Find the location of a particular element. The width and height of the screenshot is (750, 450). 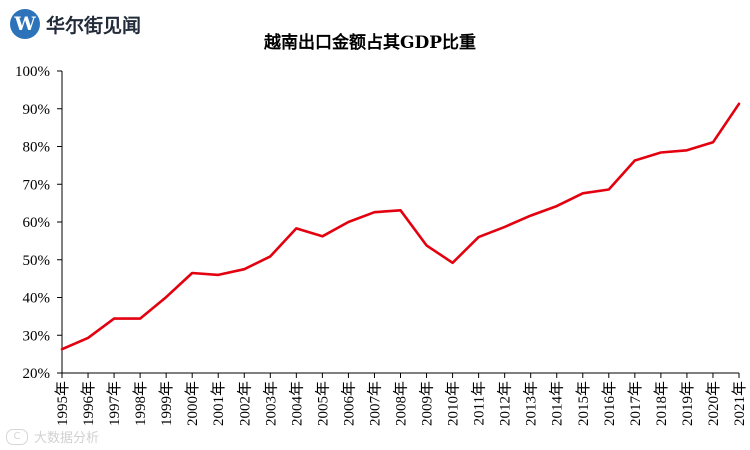

x-tick-label: 2013年 is located at coordinates (531, 403).